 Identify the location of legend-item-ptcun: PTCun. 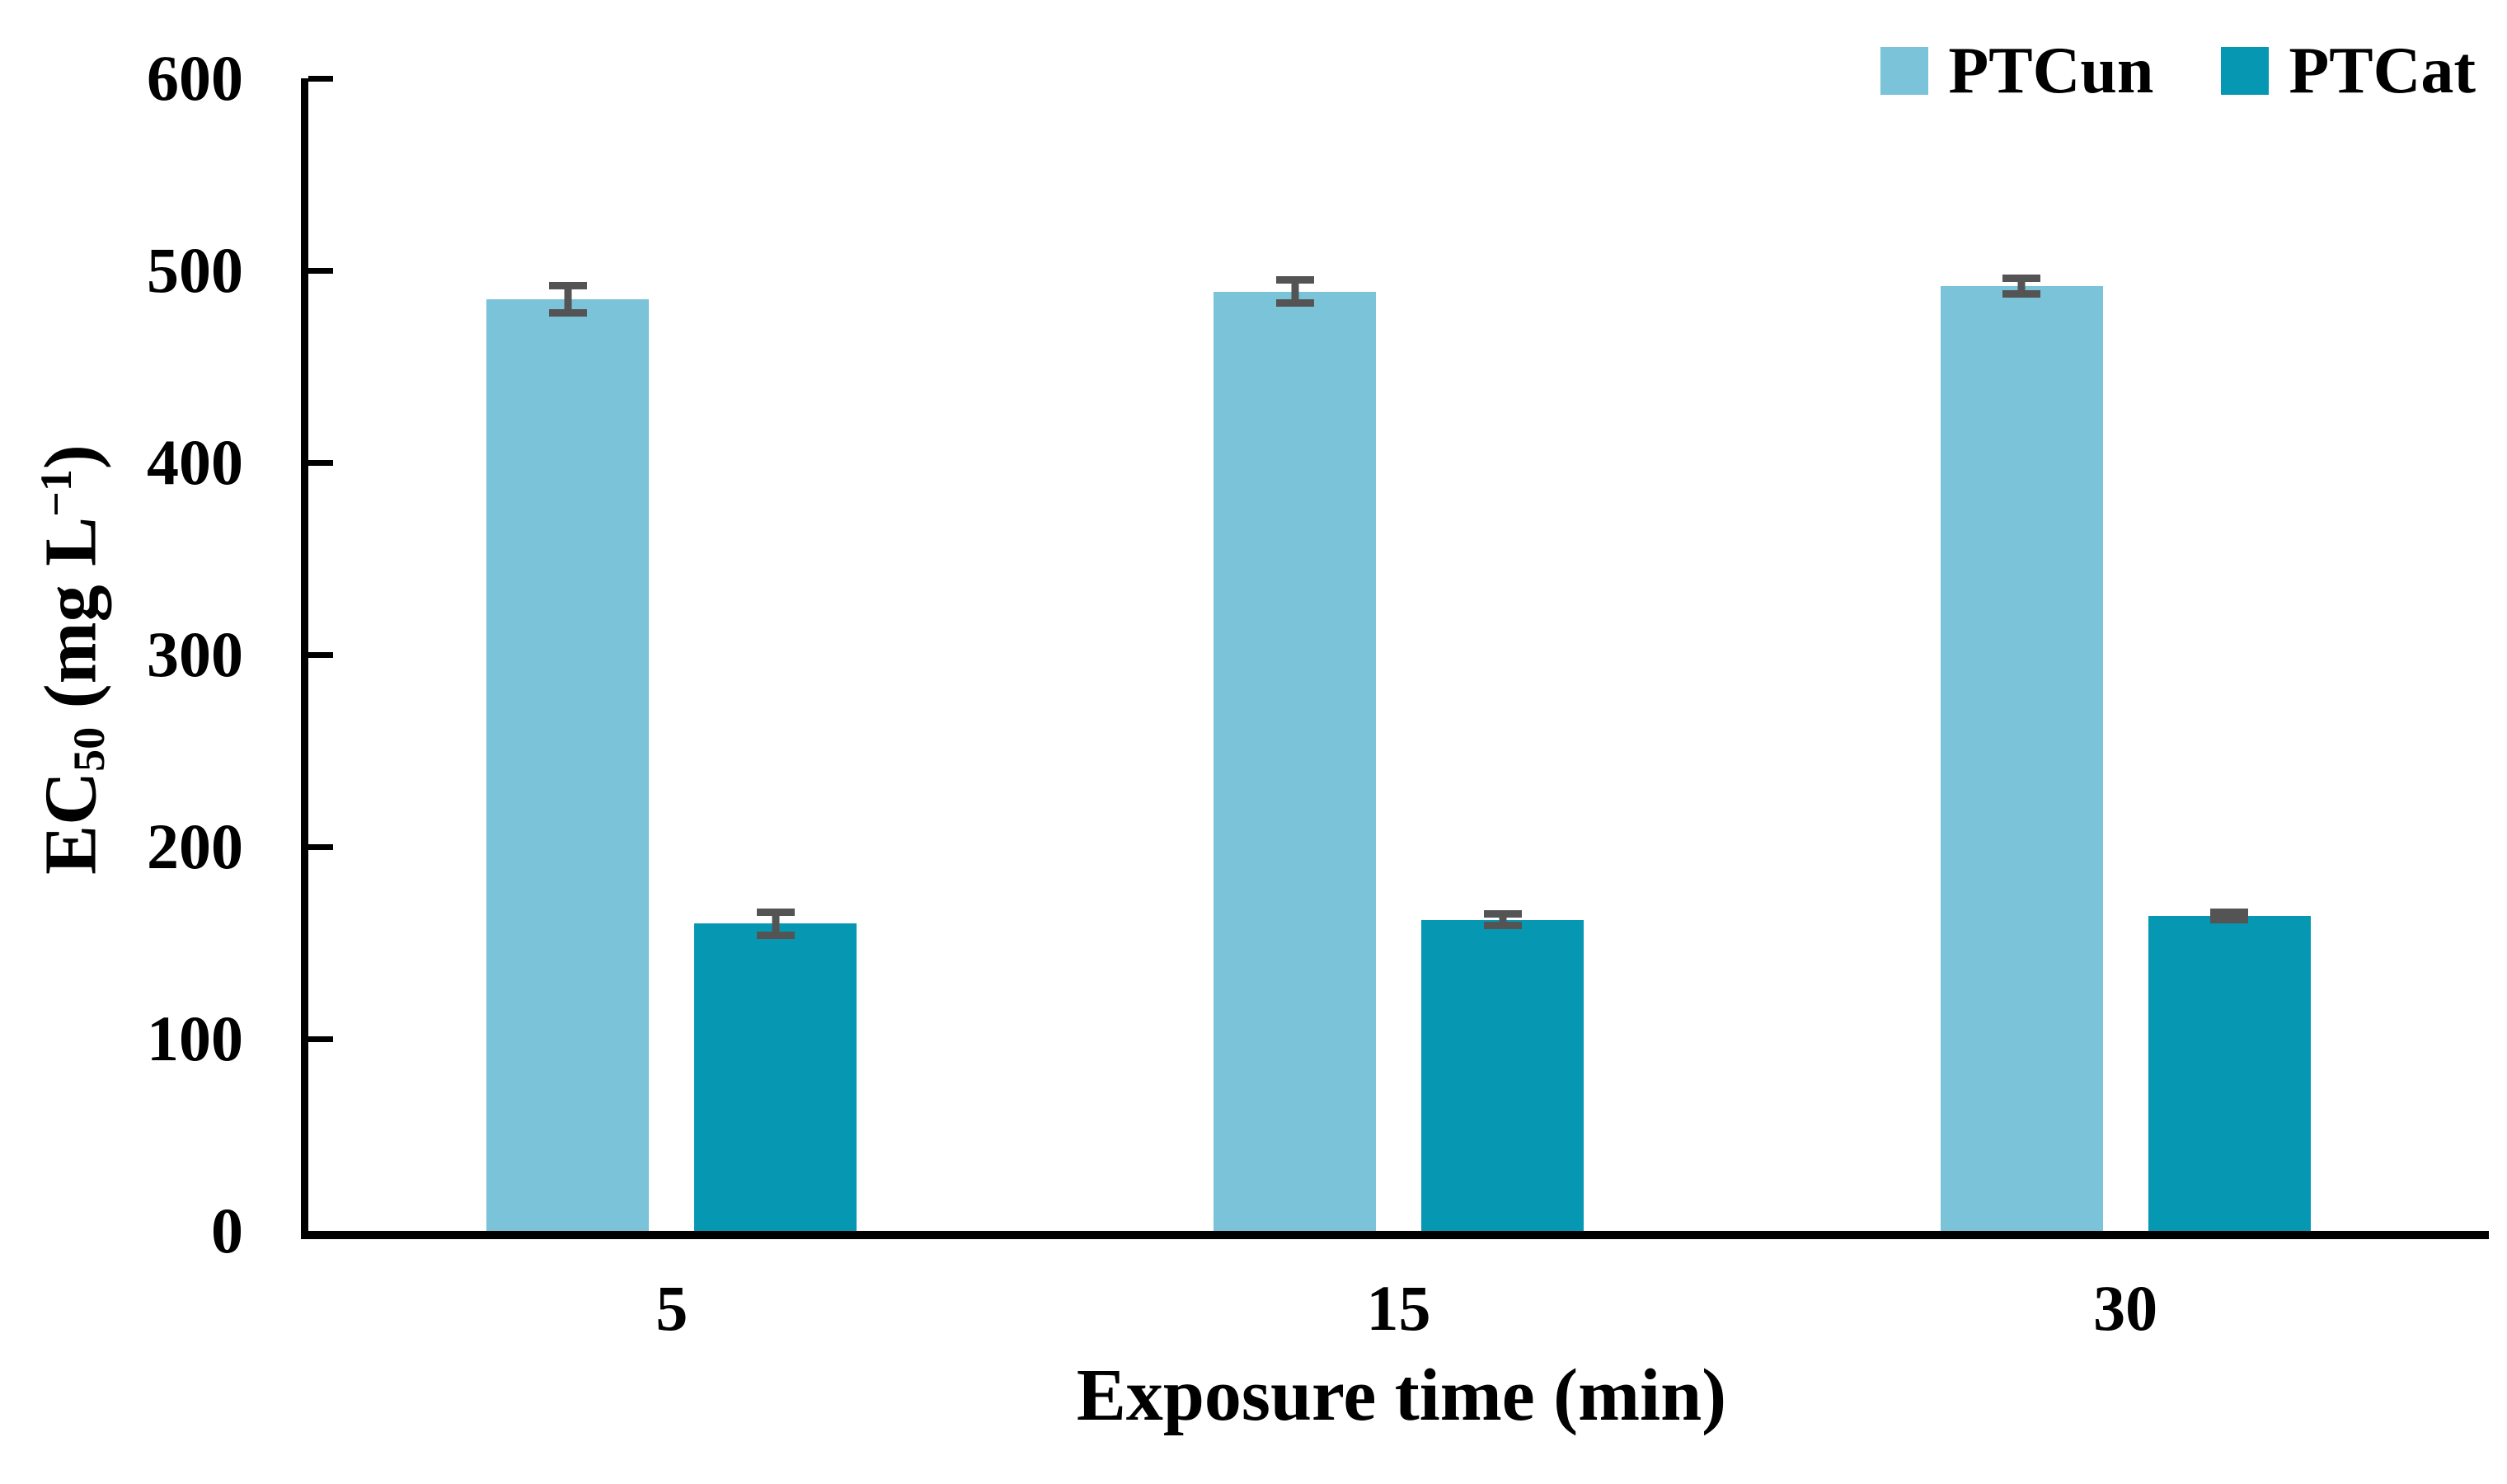
(2016, 71).